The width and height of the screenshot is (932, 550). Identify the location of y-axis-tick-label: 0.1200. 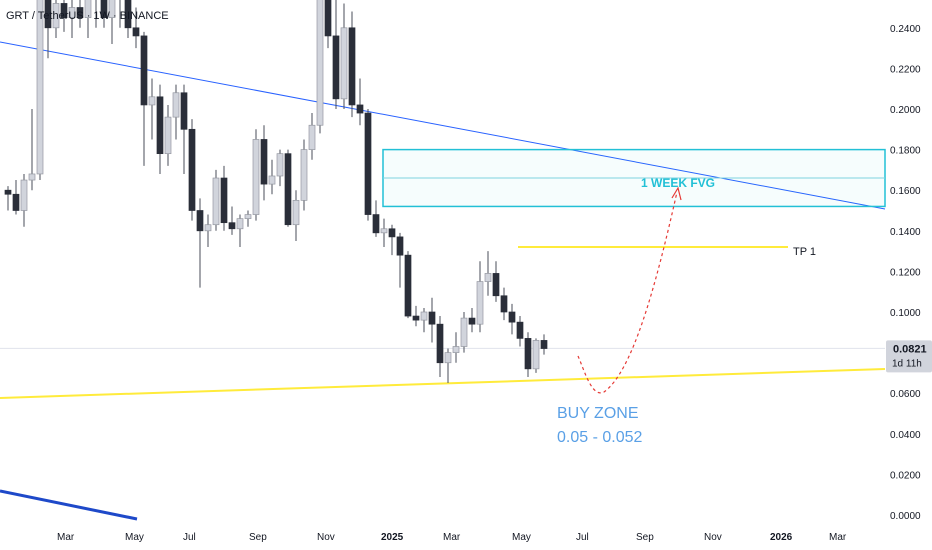
(905, 272).